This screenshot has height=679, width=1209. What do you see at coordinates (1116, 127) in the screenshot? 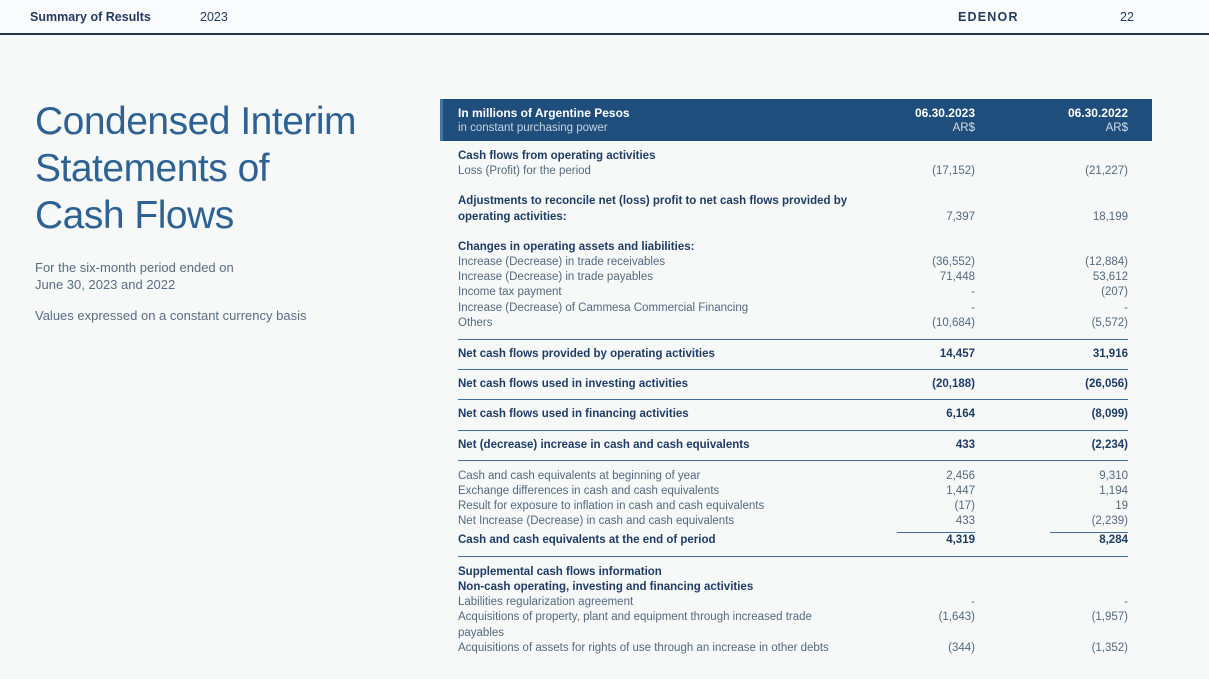
I see `column-currency-2022: AR$` at bounding box center [1116, 127].